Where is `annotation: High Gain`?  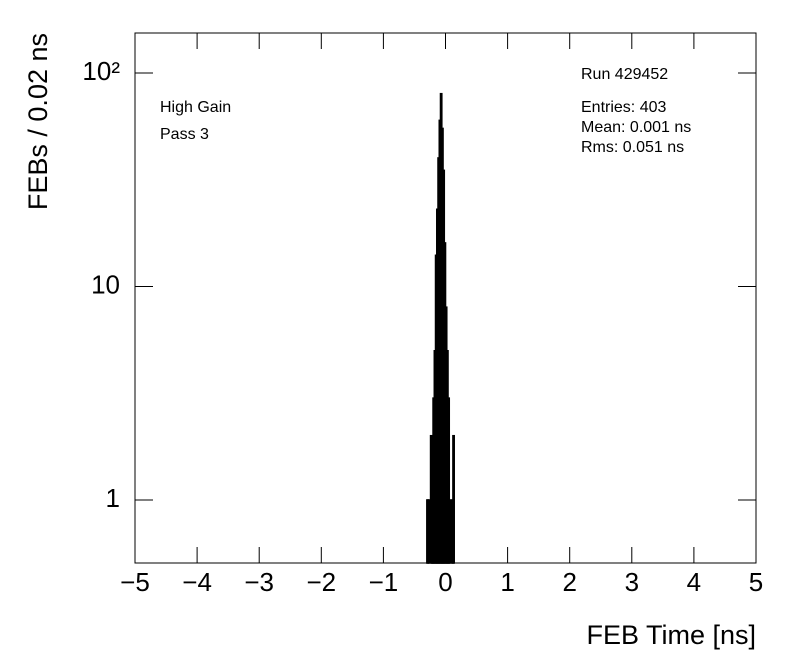
annotation: High Gain is located at coordinates (195, 107).